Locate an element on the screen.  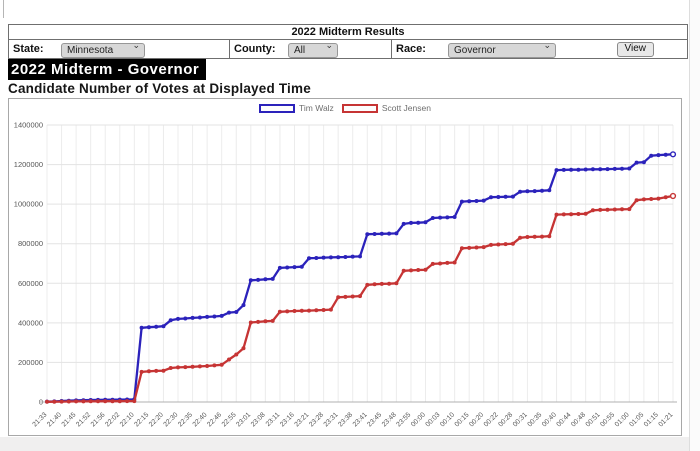
legend-label: Scott Jensen is located at coordinates (406, 108).